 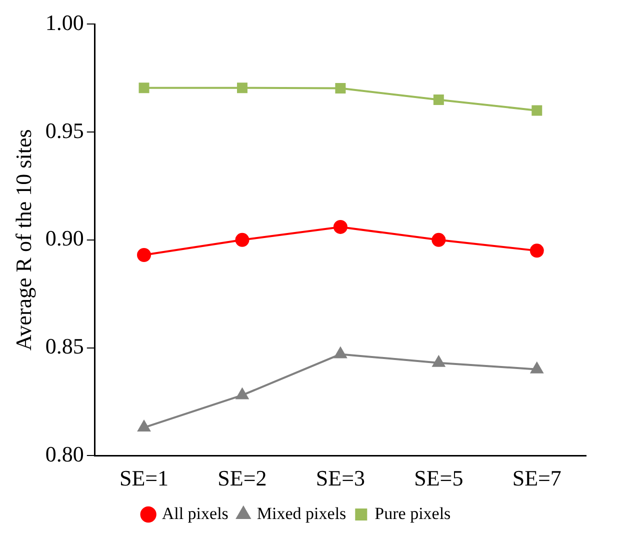 What do you see at coordinates (64, 22) in the screenshot?
I see `y-tick-label: 1.00` at bounding box center [64, 22].